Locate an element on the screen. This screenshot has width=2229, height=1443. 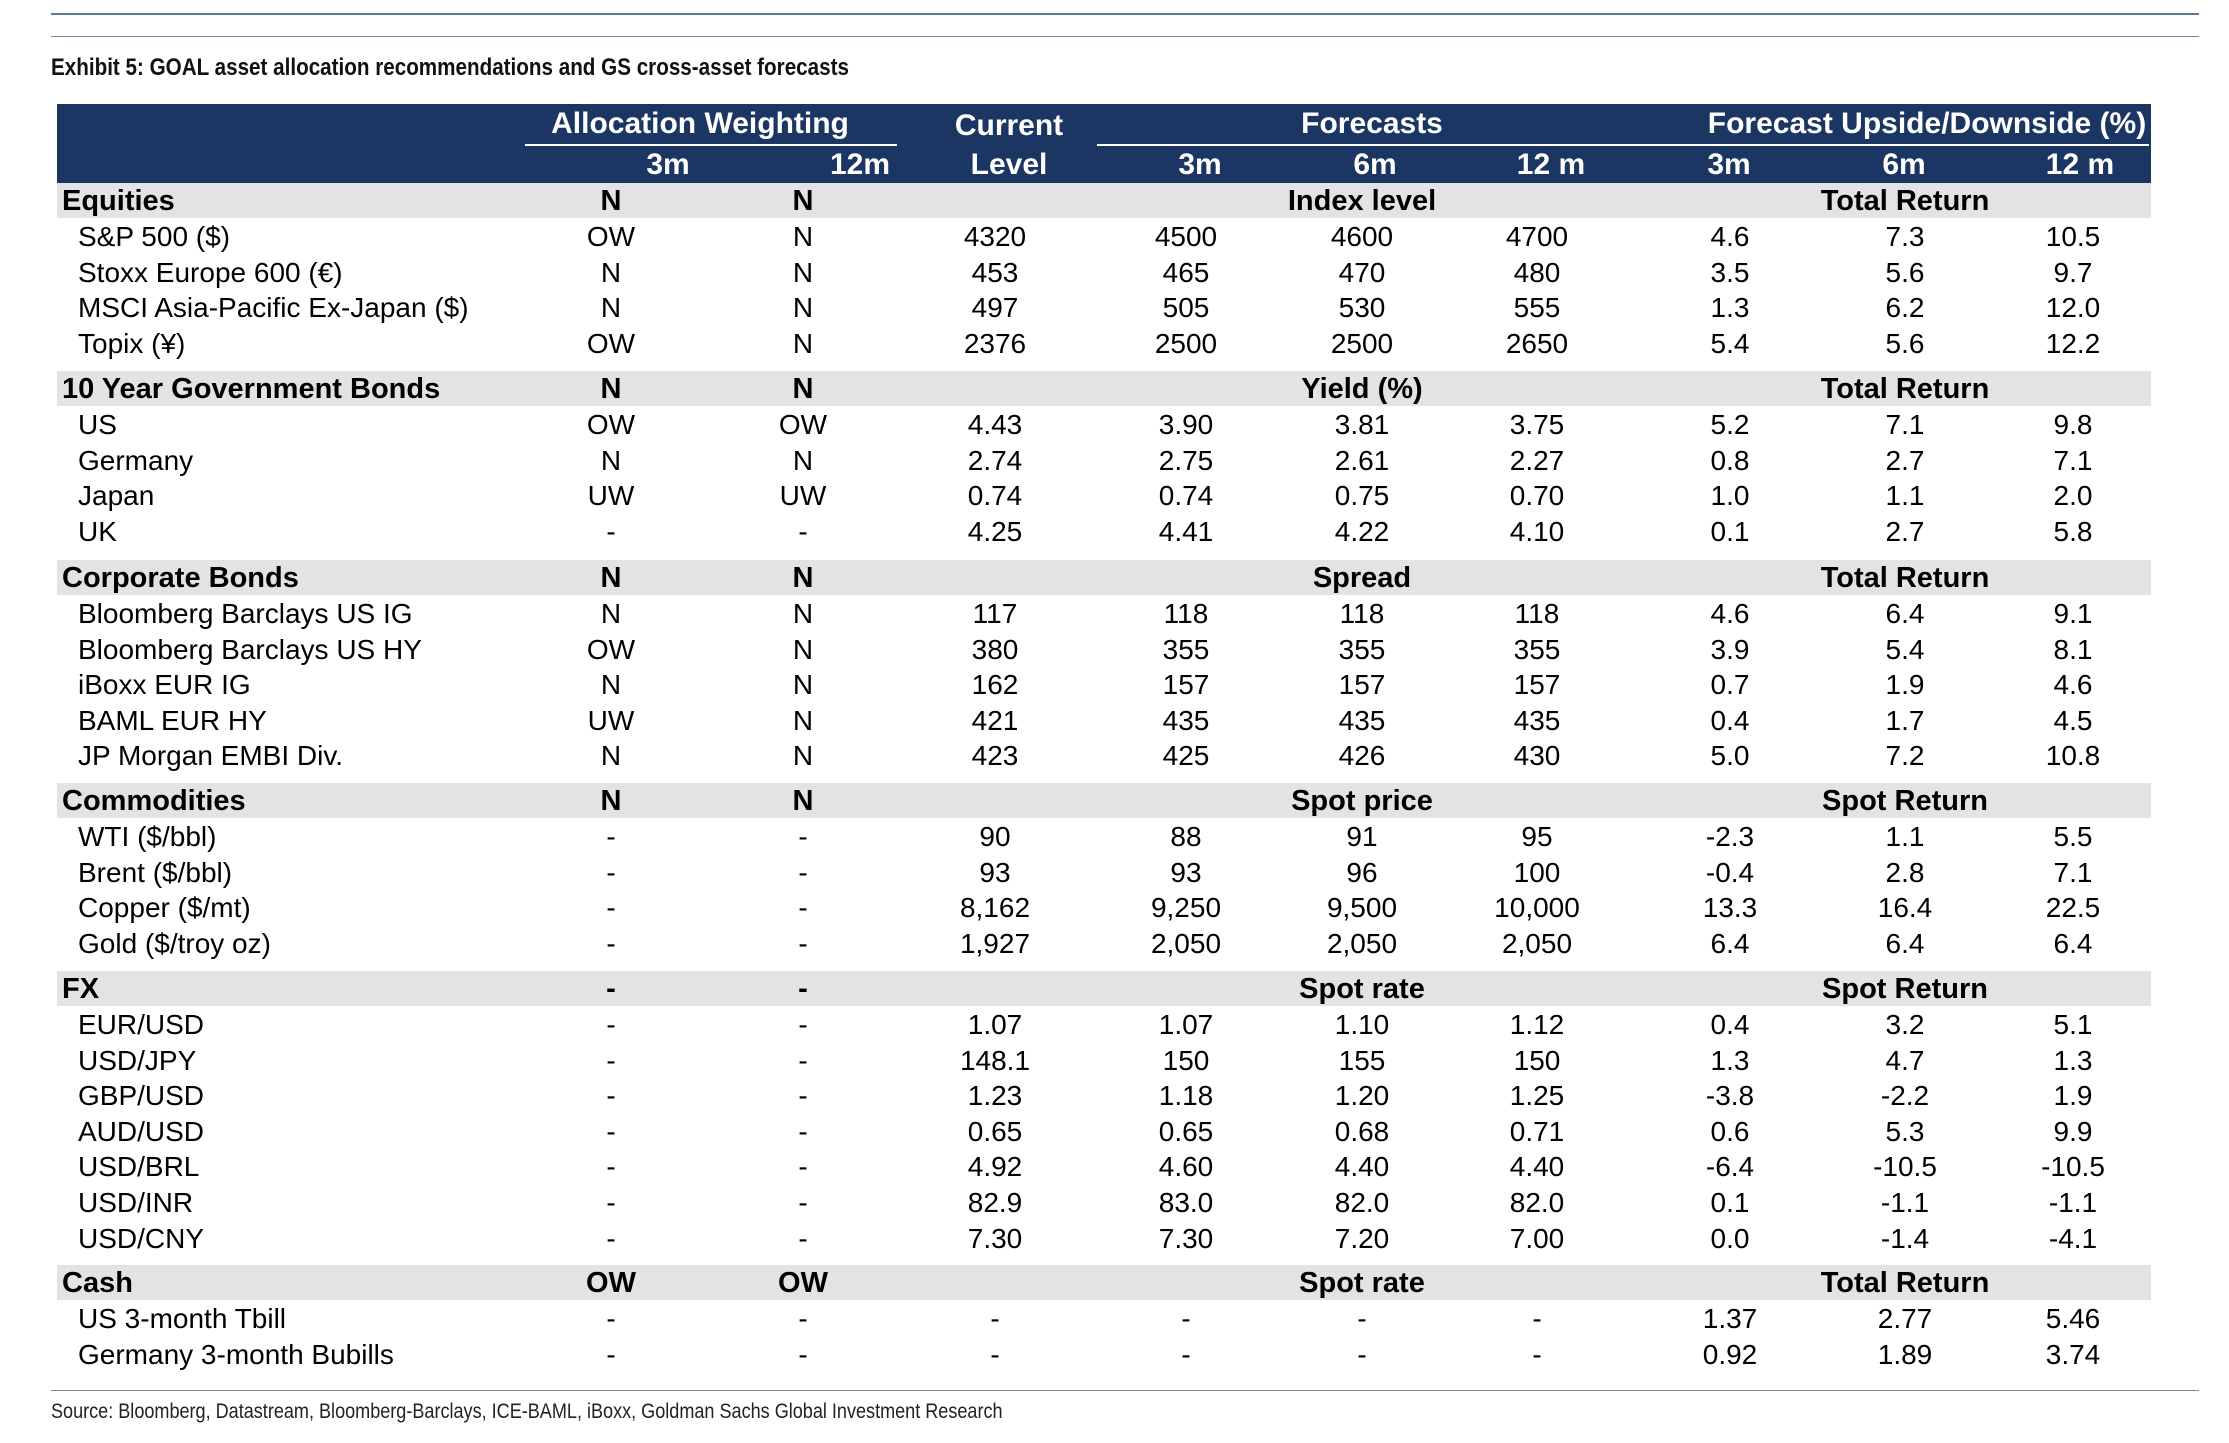
header-forecasts: Forecasts is located at coordinates (1372, 123).